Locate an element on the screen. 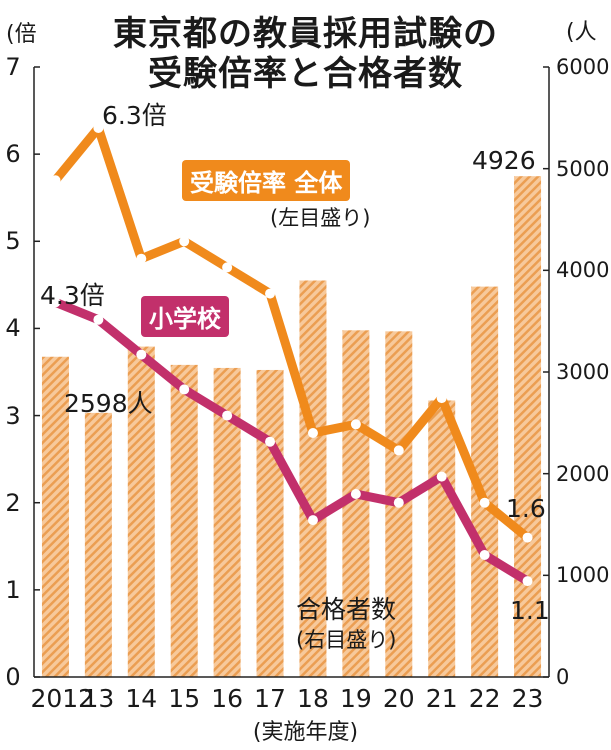 The image size is (611, 750). x-tick-label: 23 is located at coordinates (527, 698).